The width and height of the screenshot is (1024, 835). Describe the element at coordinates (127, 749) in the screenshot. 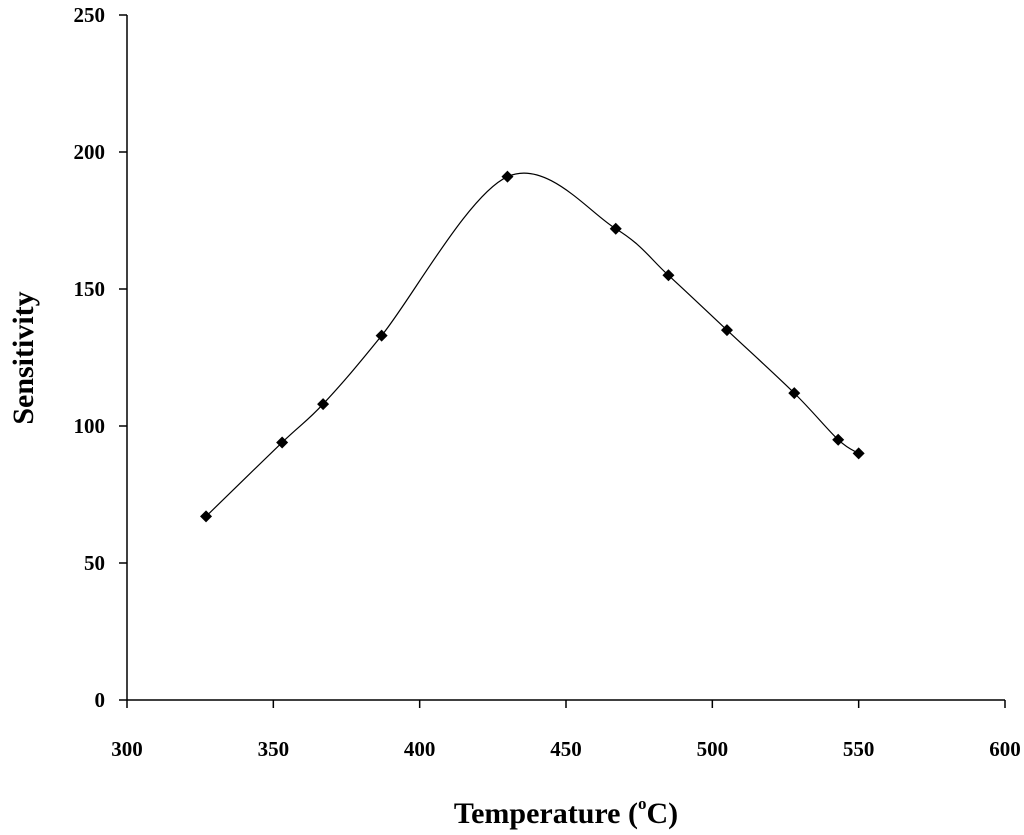

I see `x-tick-label: 300` at that location.